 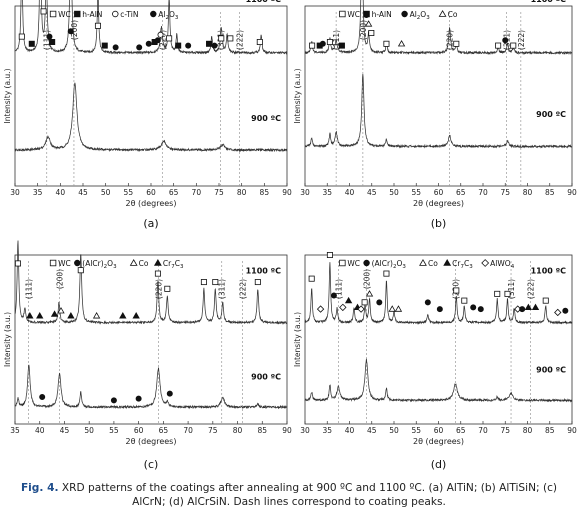 I want to click on y-axis-label: Intensity (a.u.), so click(x=297, y=339).